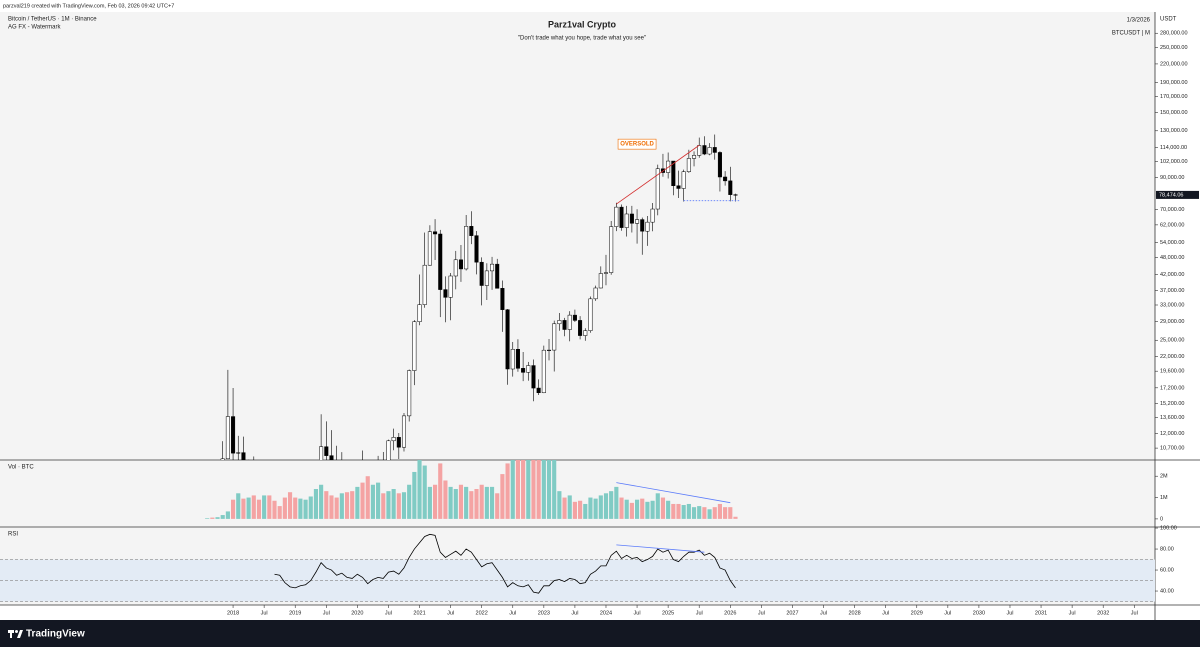 The width and height of the screenshot is (1200, 647). What do you see at coordinates (1167, 549) in the screenshot?
I see `y-tick-label: 80.00` at bounding box center [1167, 549].